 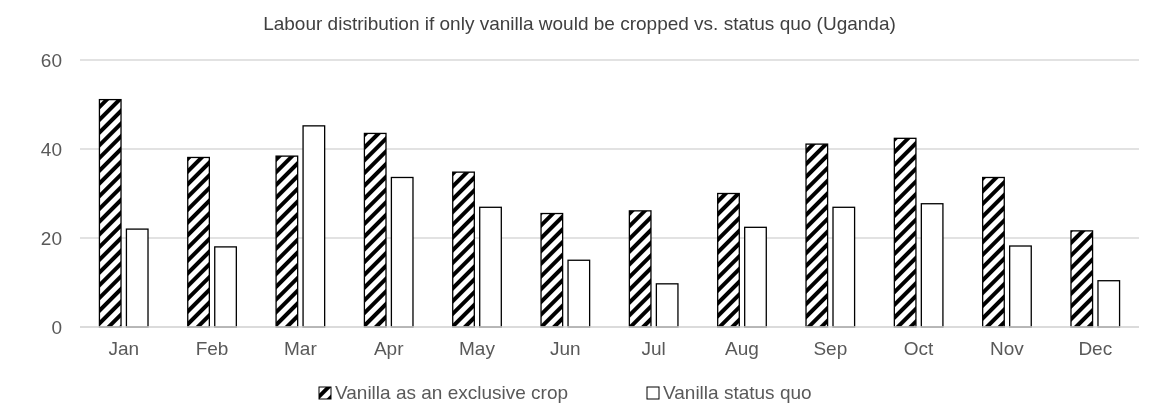 What do you see at coordinates (565, 348) in the screenshot?
I see `x-tick-label: Jun` at bounding box center [565, 348].